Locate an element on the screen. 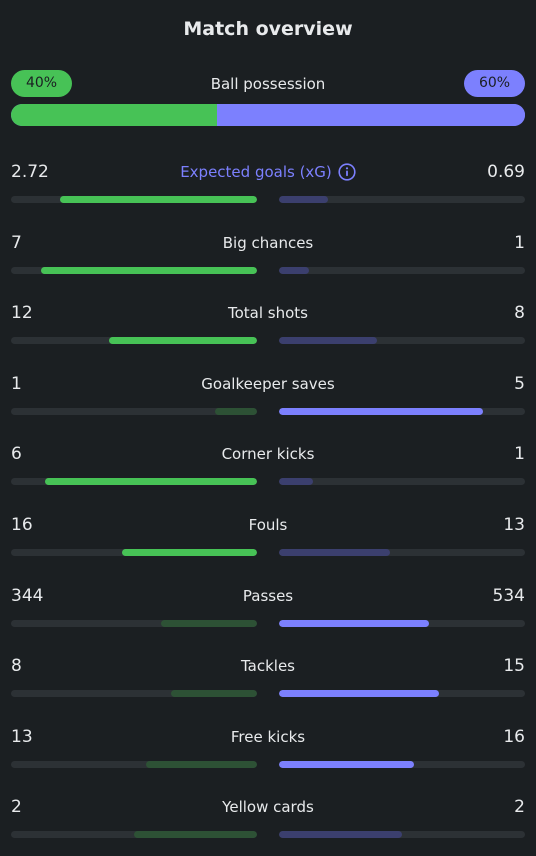  stat-away-value: 534 is located at coordinates (508, 596).